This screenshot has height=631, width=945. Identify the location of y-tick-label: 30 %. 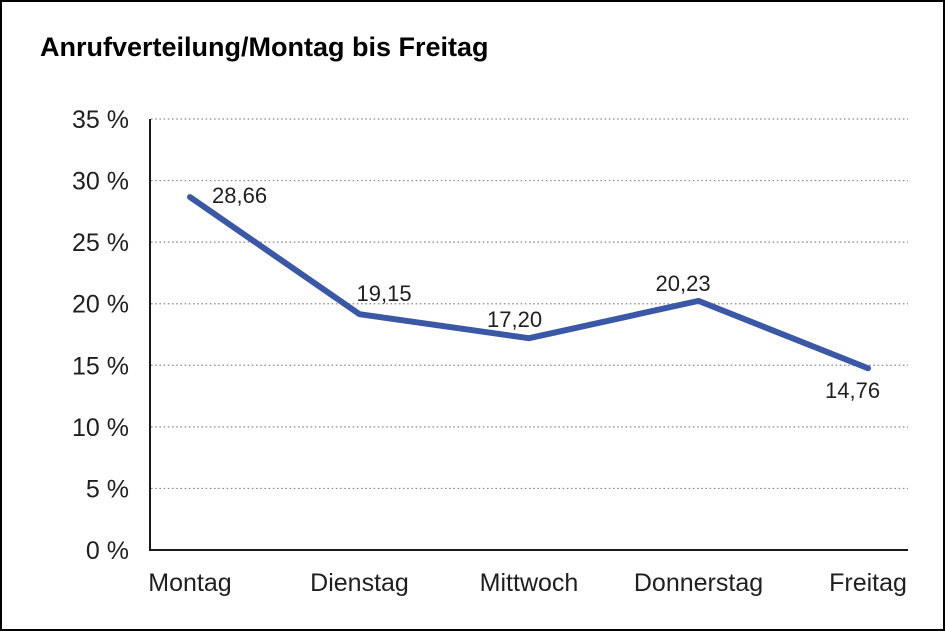
(100, 182).